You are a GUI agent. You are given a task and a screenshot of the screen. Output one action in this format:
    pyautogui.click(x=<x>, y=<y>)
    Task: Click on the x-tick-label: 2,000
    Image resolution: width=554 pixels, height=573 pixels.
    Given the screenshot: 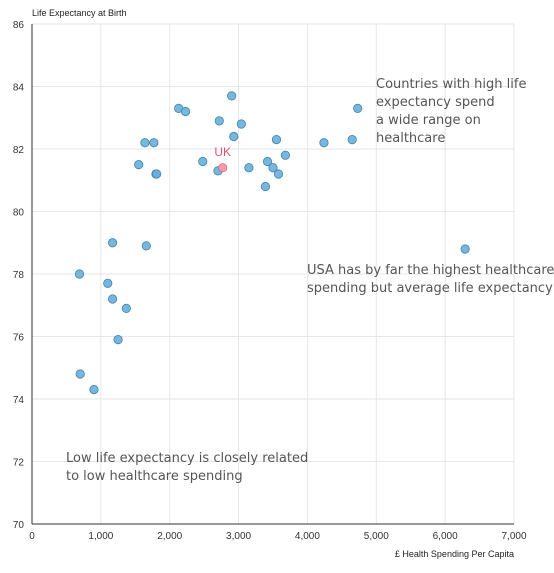 What is the action you would take?
    pyautogui.click(x=169, y=536)
    